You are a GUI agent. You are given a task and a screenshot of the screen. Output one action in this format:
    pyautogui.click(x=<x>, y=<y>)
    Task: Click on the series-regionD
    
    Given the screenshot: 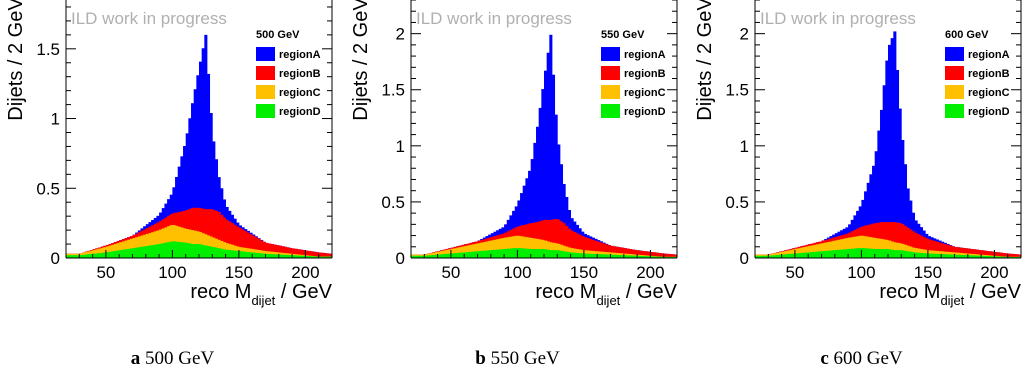 What is the action you would take?
    pyautogui.click(x=544, y=253)
    